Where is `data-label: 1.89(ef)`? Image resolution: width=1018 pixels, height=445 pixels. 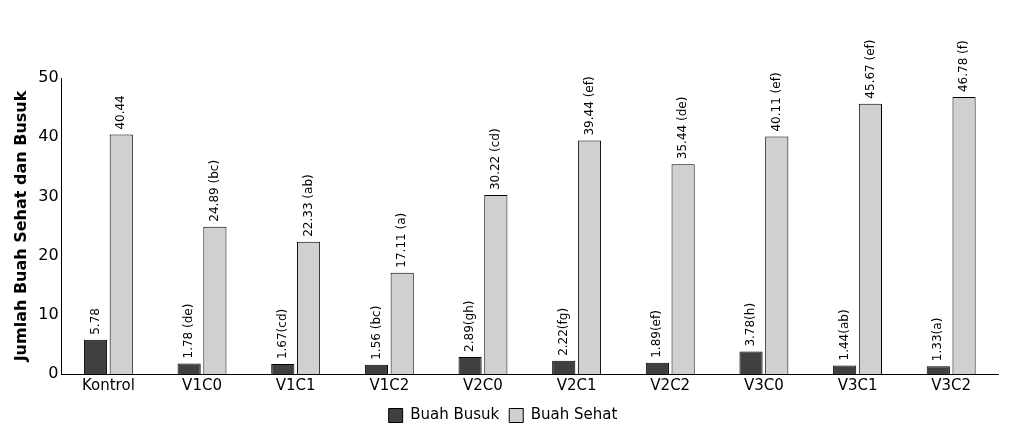
data-label: 1.89(ef) is located at coordinates (656, 334).